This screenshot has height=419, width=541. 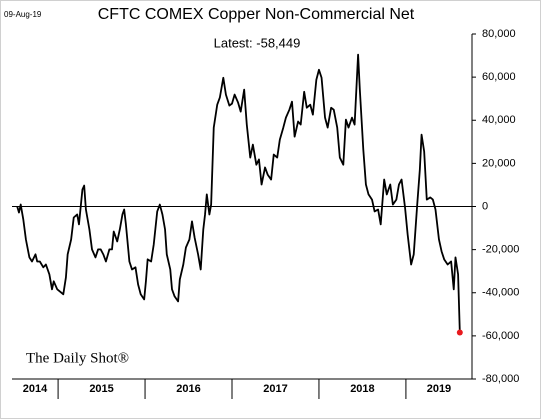 What do you see at coordinates (362, 389) in the screenshot?
I see `x-tick-label: 2018` at bounding box center [362, 389].